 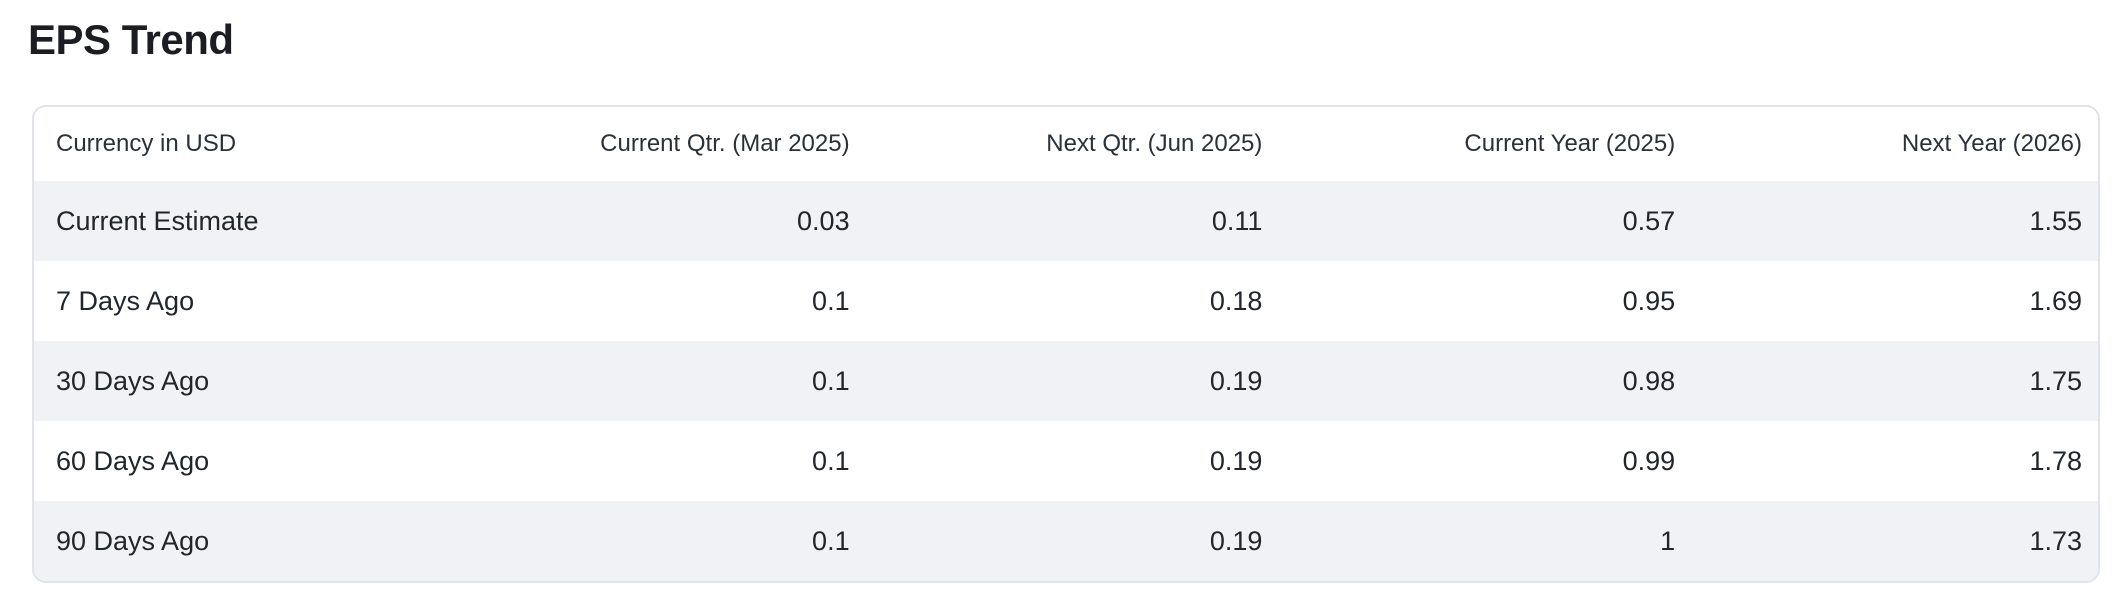 I want to click on value-cell: 0.98, so click(x=1649, y=380).